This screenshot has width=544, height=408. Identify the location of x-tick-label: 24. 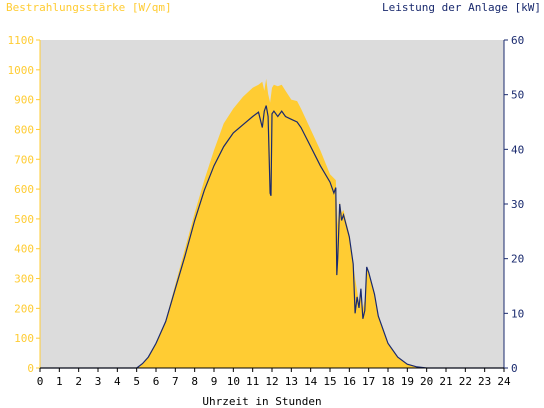
(504, 381).